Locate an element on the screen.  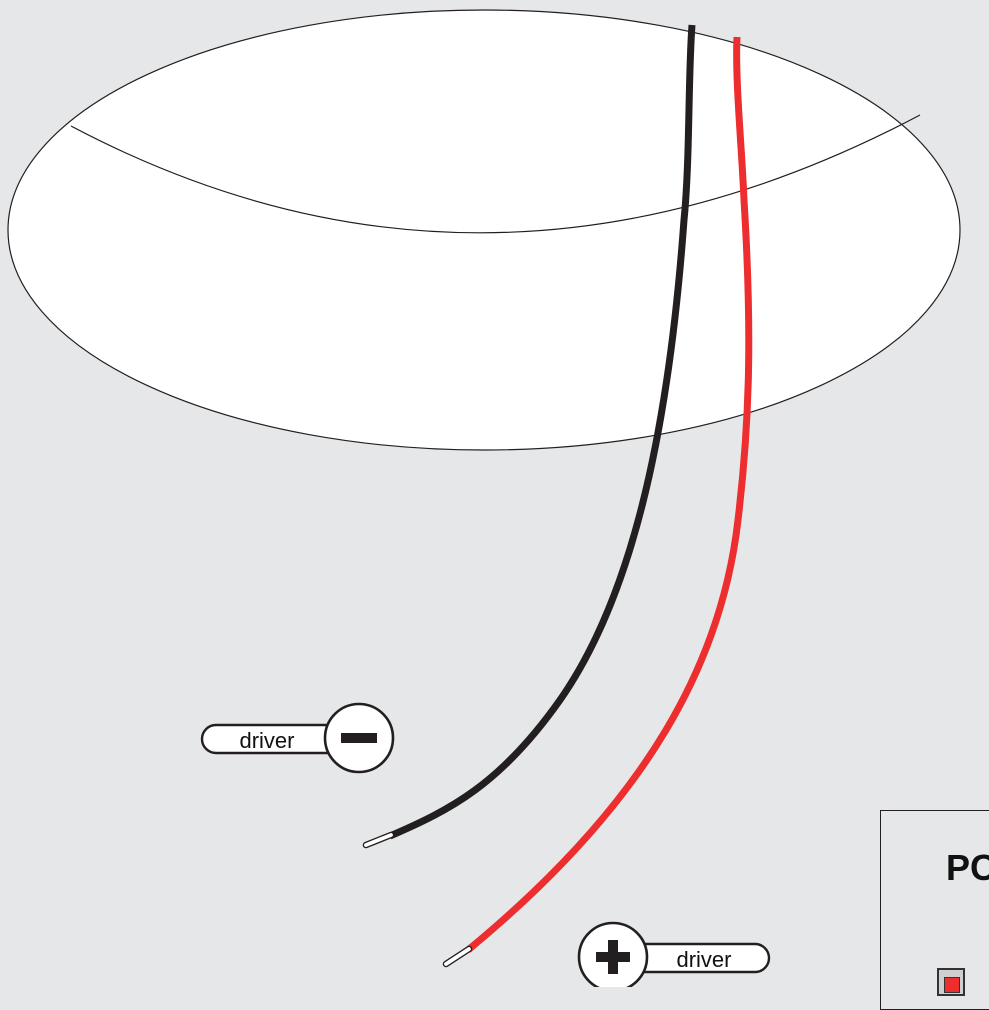
negative-label-text: driver is located at coordinates (266, 740).